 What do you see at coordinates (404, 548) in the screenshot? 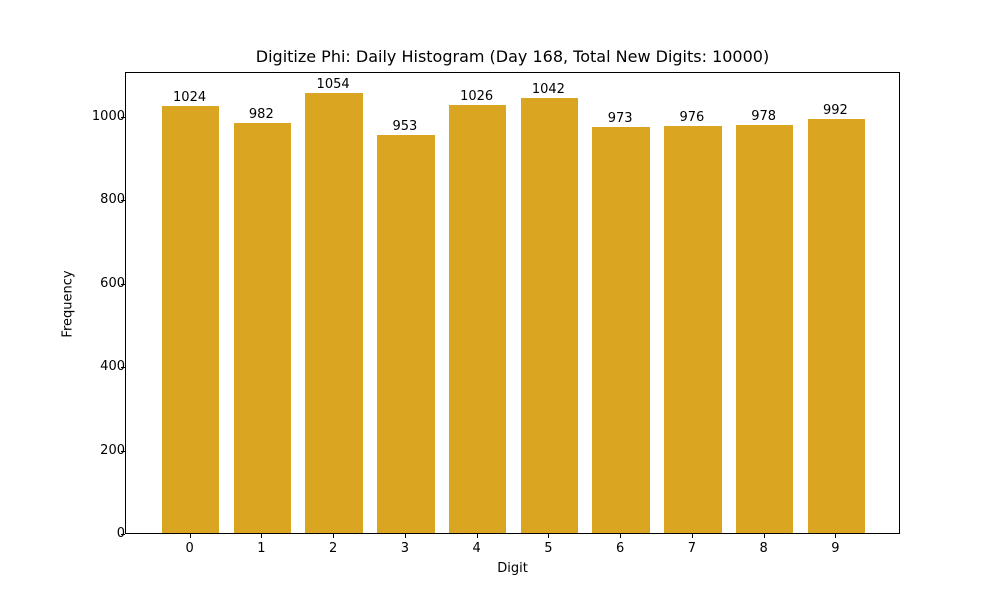
I see `x-tick-label: 3` at bounding box center [404, 548].